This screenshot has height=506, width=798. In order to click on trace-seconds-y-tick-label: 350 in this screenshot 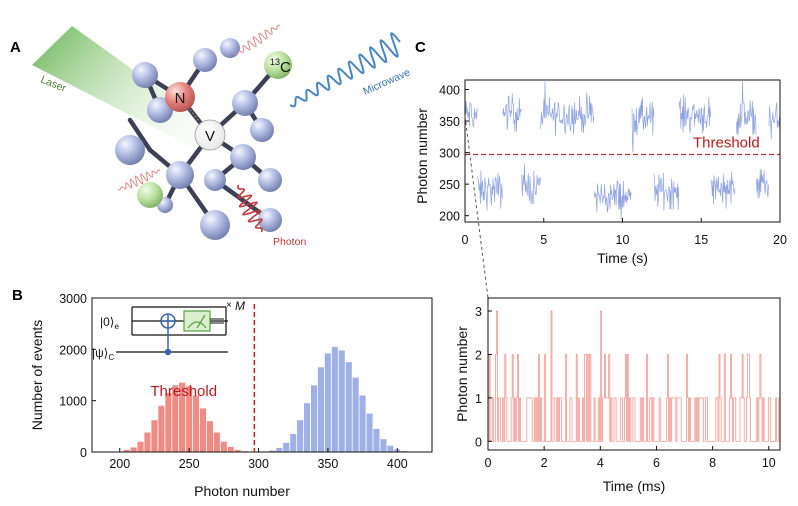, I will do `click(449, 122)`.